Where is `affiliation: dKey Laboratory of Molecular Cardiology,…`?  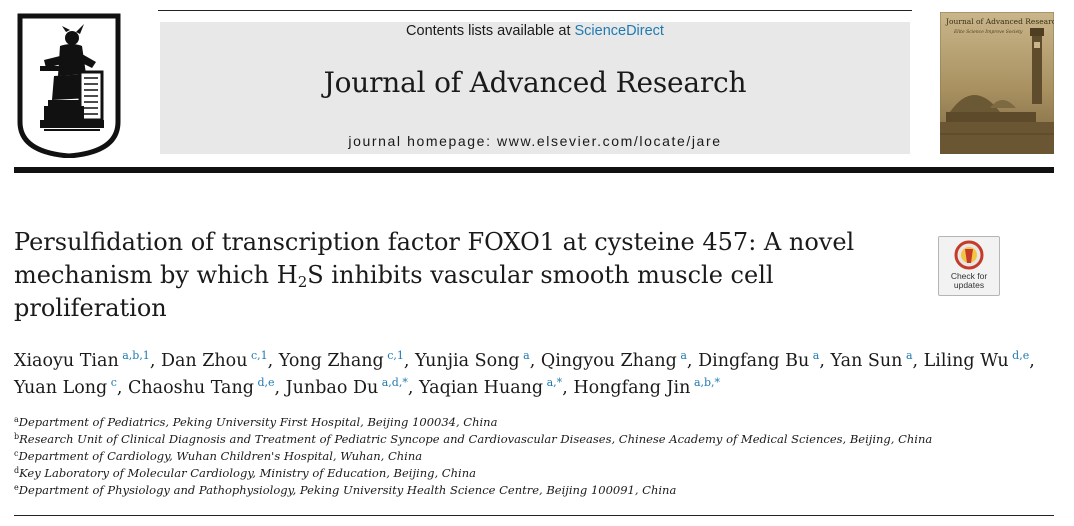
affiliation: dKey Laboratory of Molecular Cardiology,… is located at coordinates (534, 473).